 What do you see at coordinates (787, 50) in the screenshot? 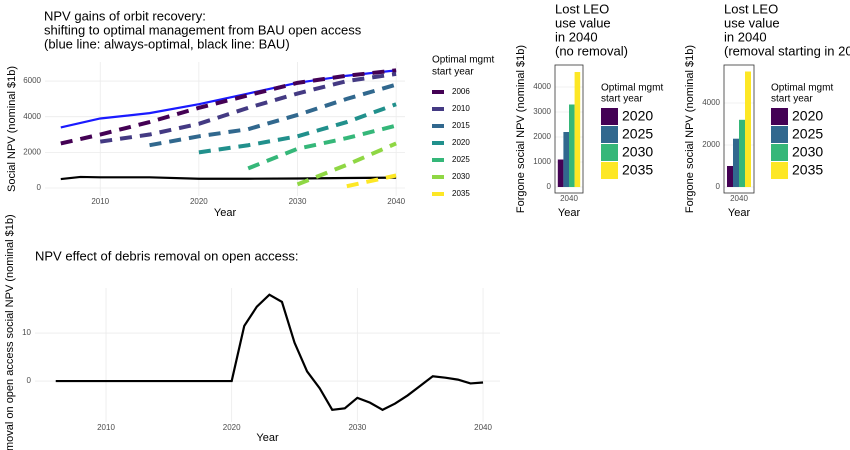
I see `chart-title: (removal starting in 20` at bounding box center [787, 50].